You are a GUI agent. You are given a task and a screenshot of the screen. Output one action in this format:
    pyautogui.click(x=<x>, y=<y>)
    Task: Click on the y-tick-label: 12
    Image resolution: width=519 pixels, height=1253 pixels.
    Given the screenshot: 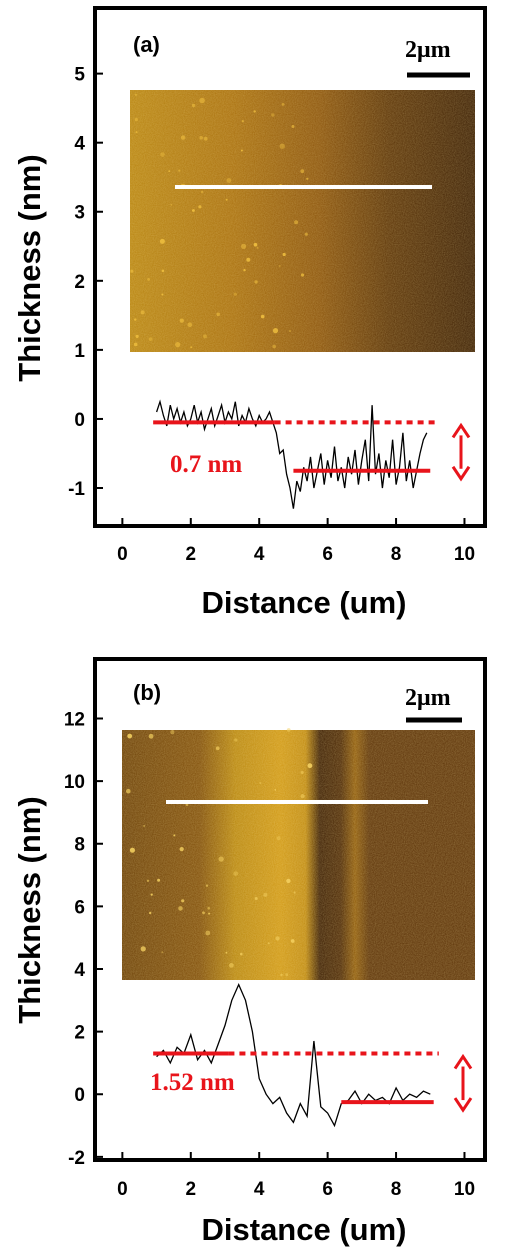 What is the action you would take?
    pyautogui.click(x=74, y=719)
    